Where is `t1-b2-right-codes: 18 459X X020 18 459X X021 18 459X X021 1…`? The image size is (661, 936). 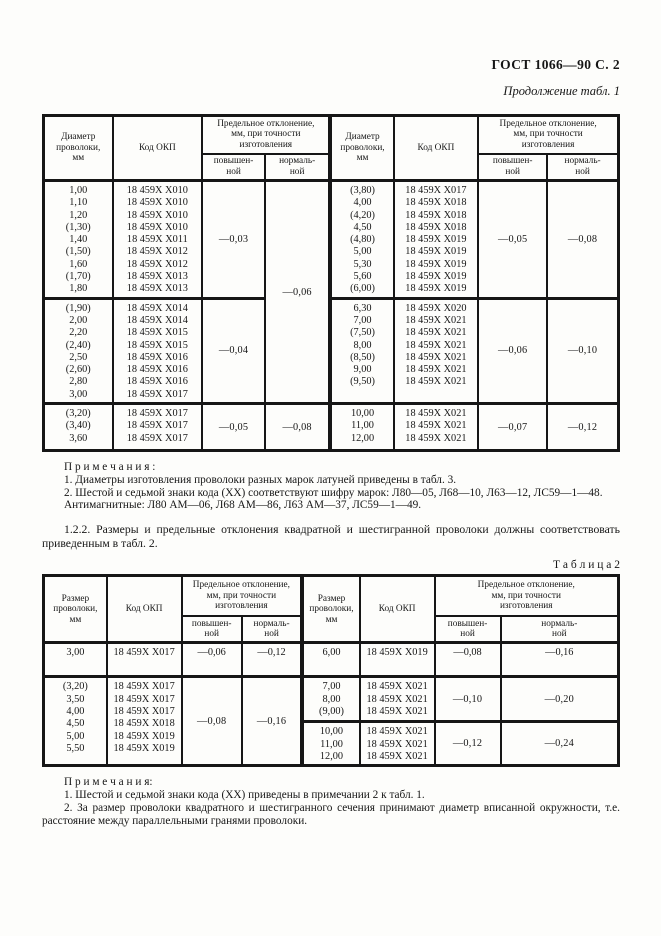
t1-b2-right-codes: 18 459X X020 18 459X X021 18 459X X021 1… is located at coordinates (436, 350).